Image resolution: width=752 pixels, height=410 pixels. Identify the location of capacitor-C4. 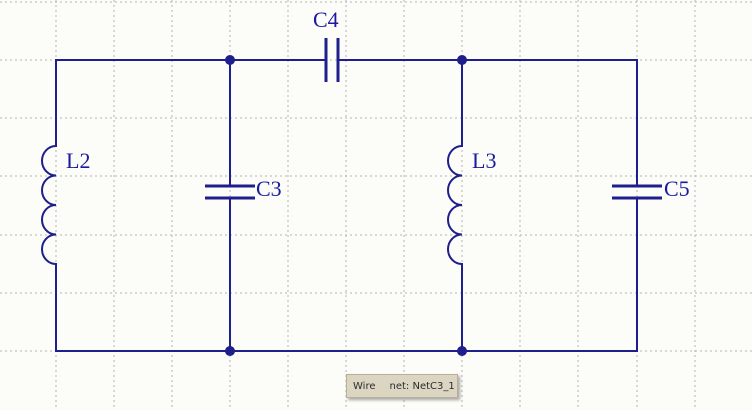
(332, 60).